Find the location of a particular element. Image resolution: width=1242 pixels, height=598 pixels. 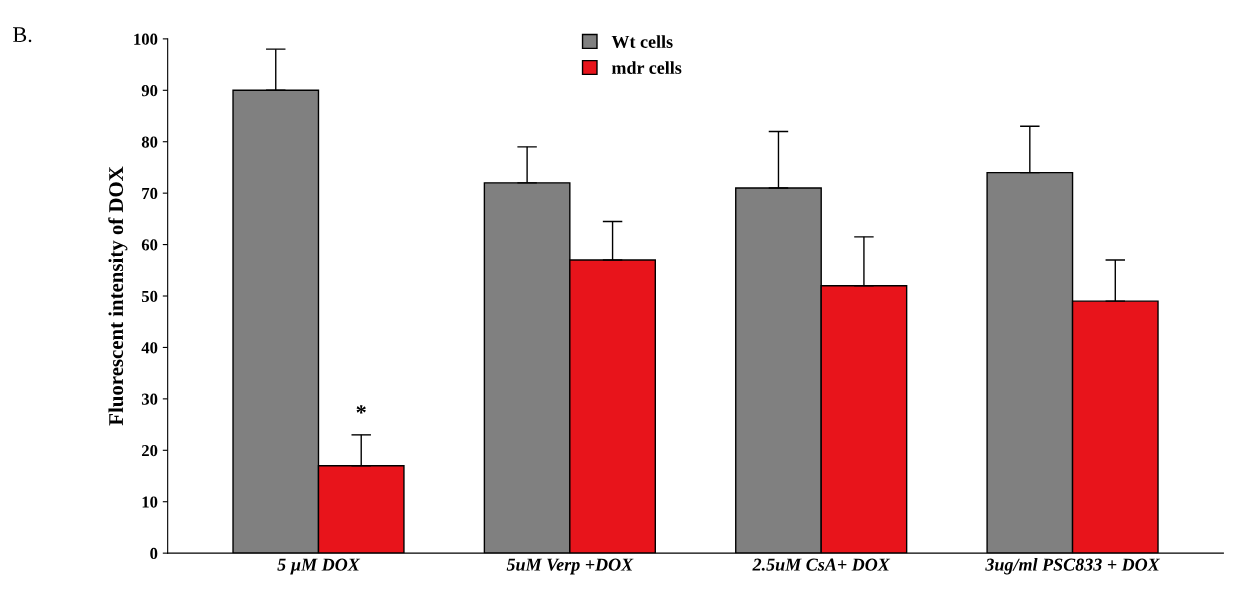

x-tick-label: 5 µM DOX is located at coordinates (319, 566).